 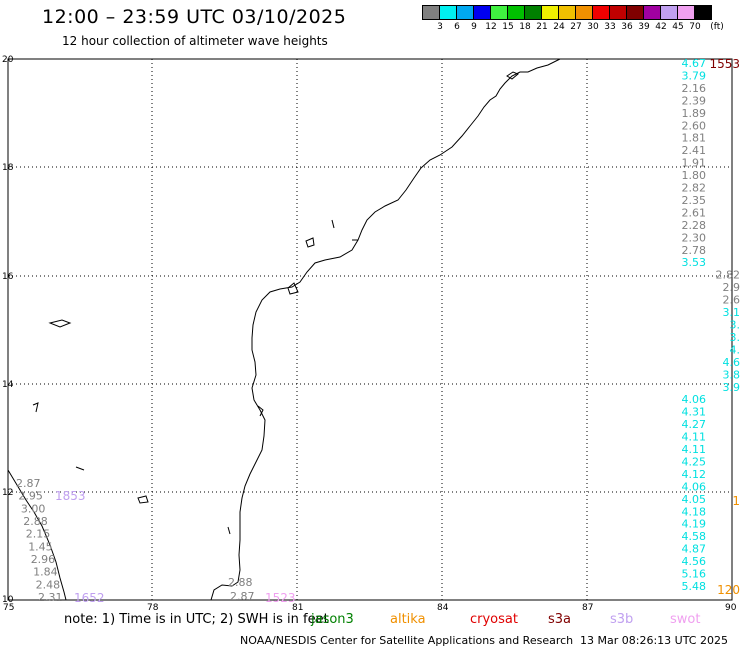 What do you see at coordinates (694, 63) in the screenshot?
I see `swh-value-label: 4.67` at bounding box center [694, 63].